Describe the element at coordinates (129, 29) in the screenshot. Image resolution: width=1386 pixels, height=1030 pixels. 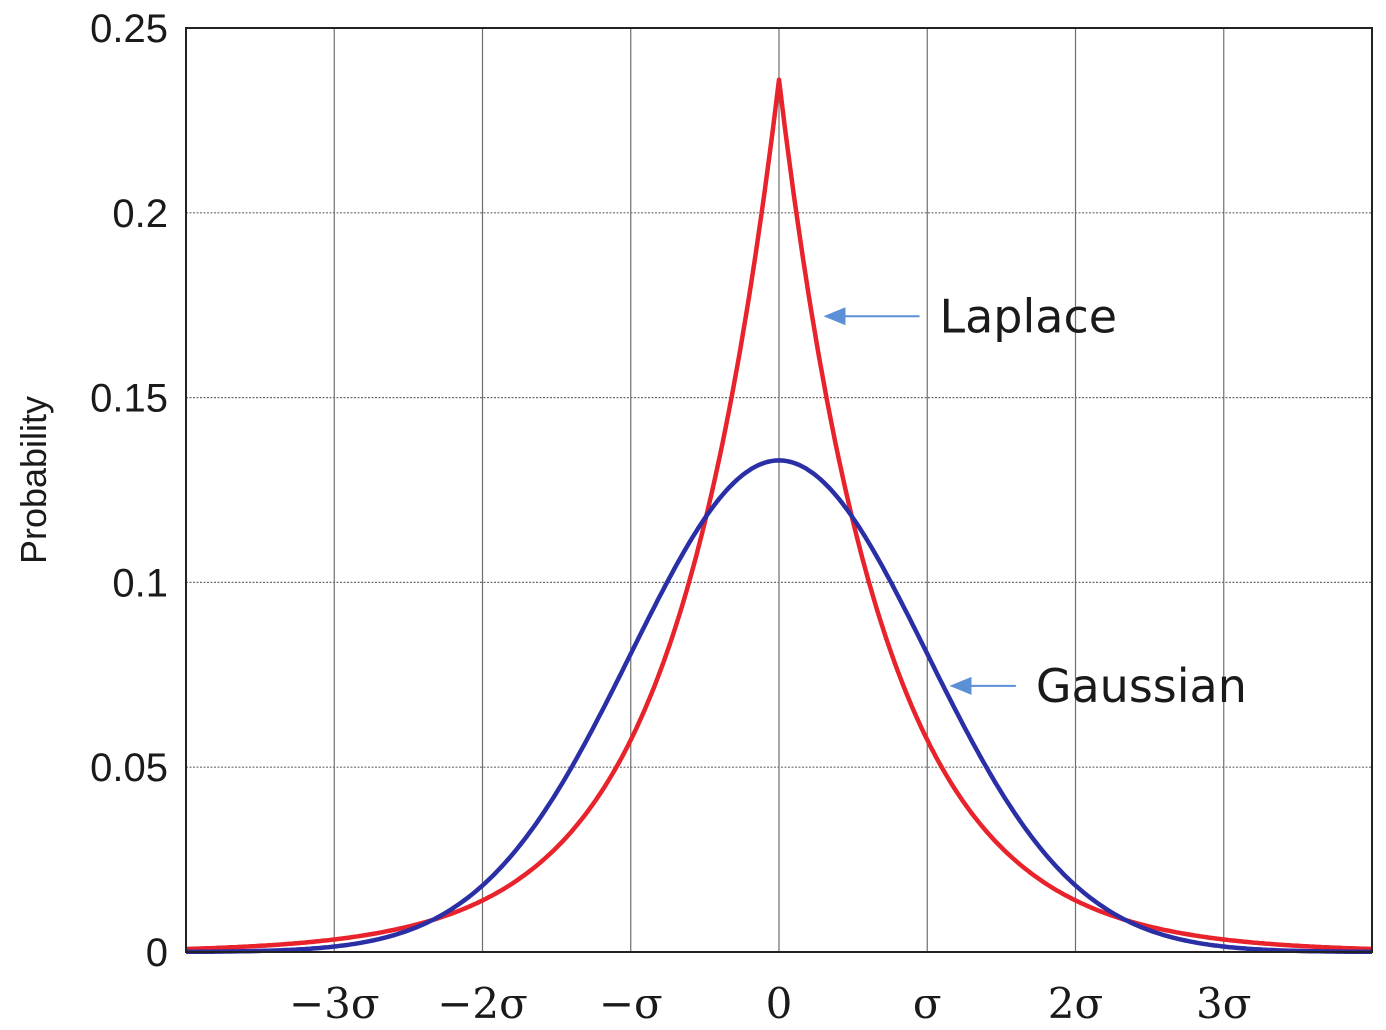
I see `y-tick-label: 0.25` at that location.